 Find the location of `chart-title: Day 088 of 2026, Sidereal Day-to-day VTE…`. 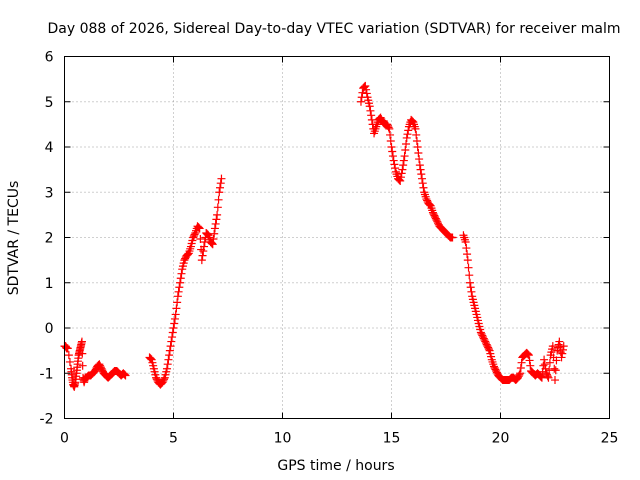

chart-title: Day 088 of 2026, Sidereal Day-to-day VTE… is located at coordinates (334, 29).